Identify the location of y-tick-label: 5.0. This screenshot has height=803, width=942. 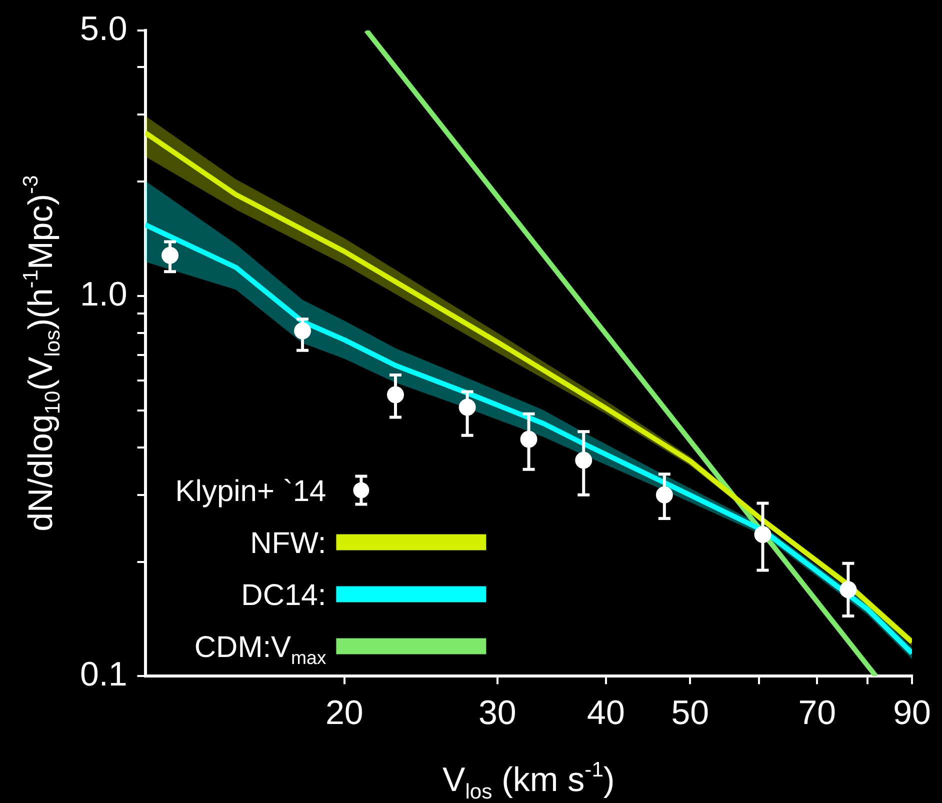
(104, 29).